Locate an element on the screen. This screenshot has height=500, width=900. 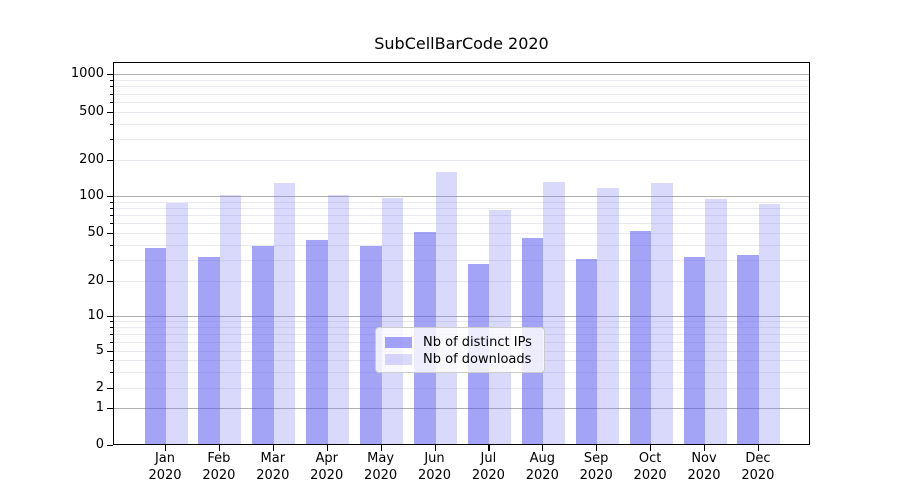
x-axis-tick-label: Feb 2020 is located at coordinates (219, 467).